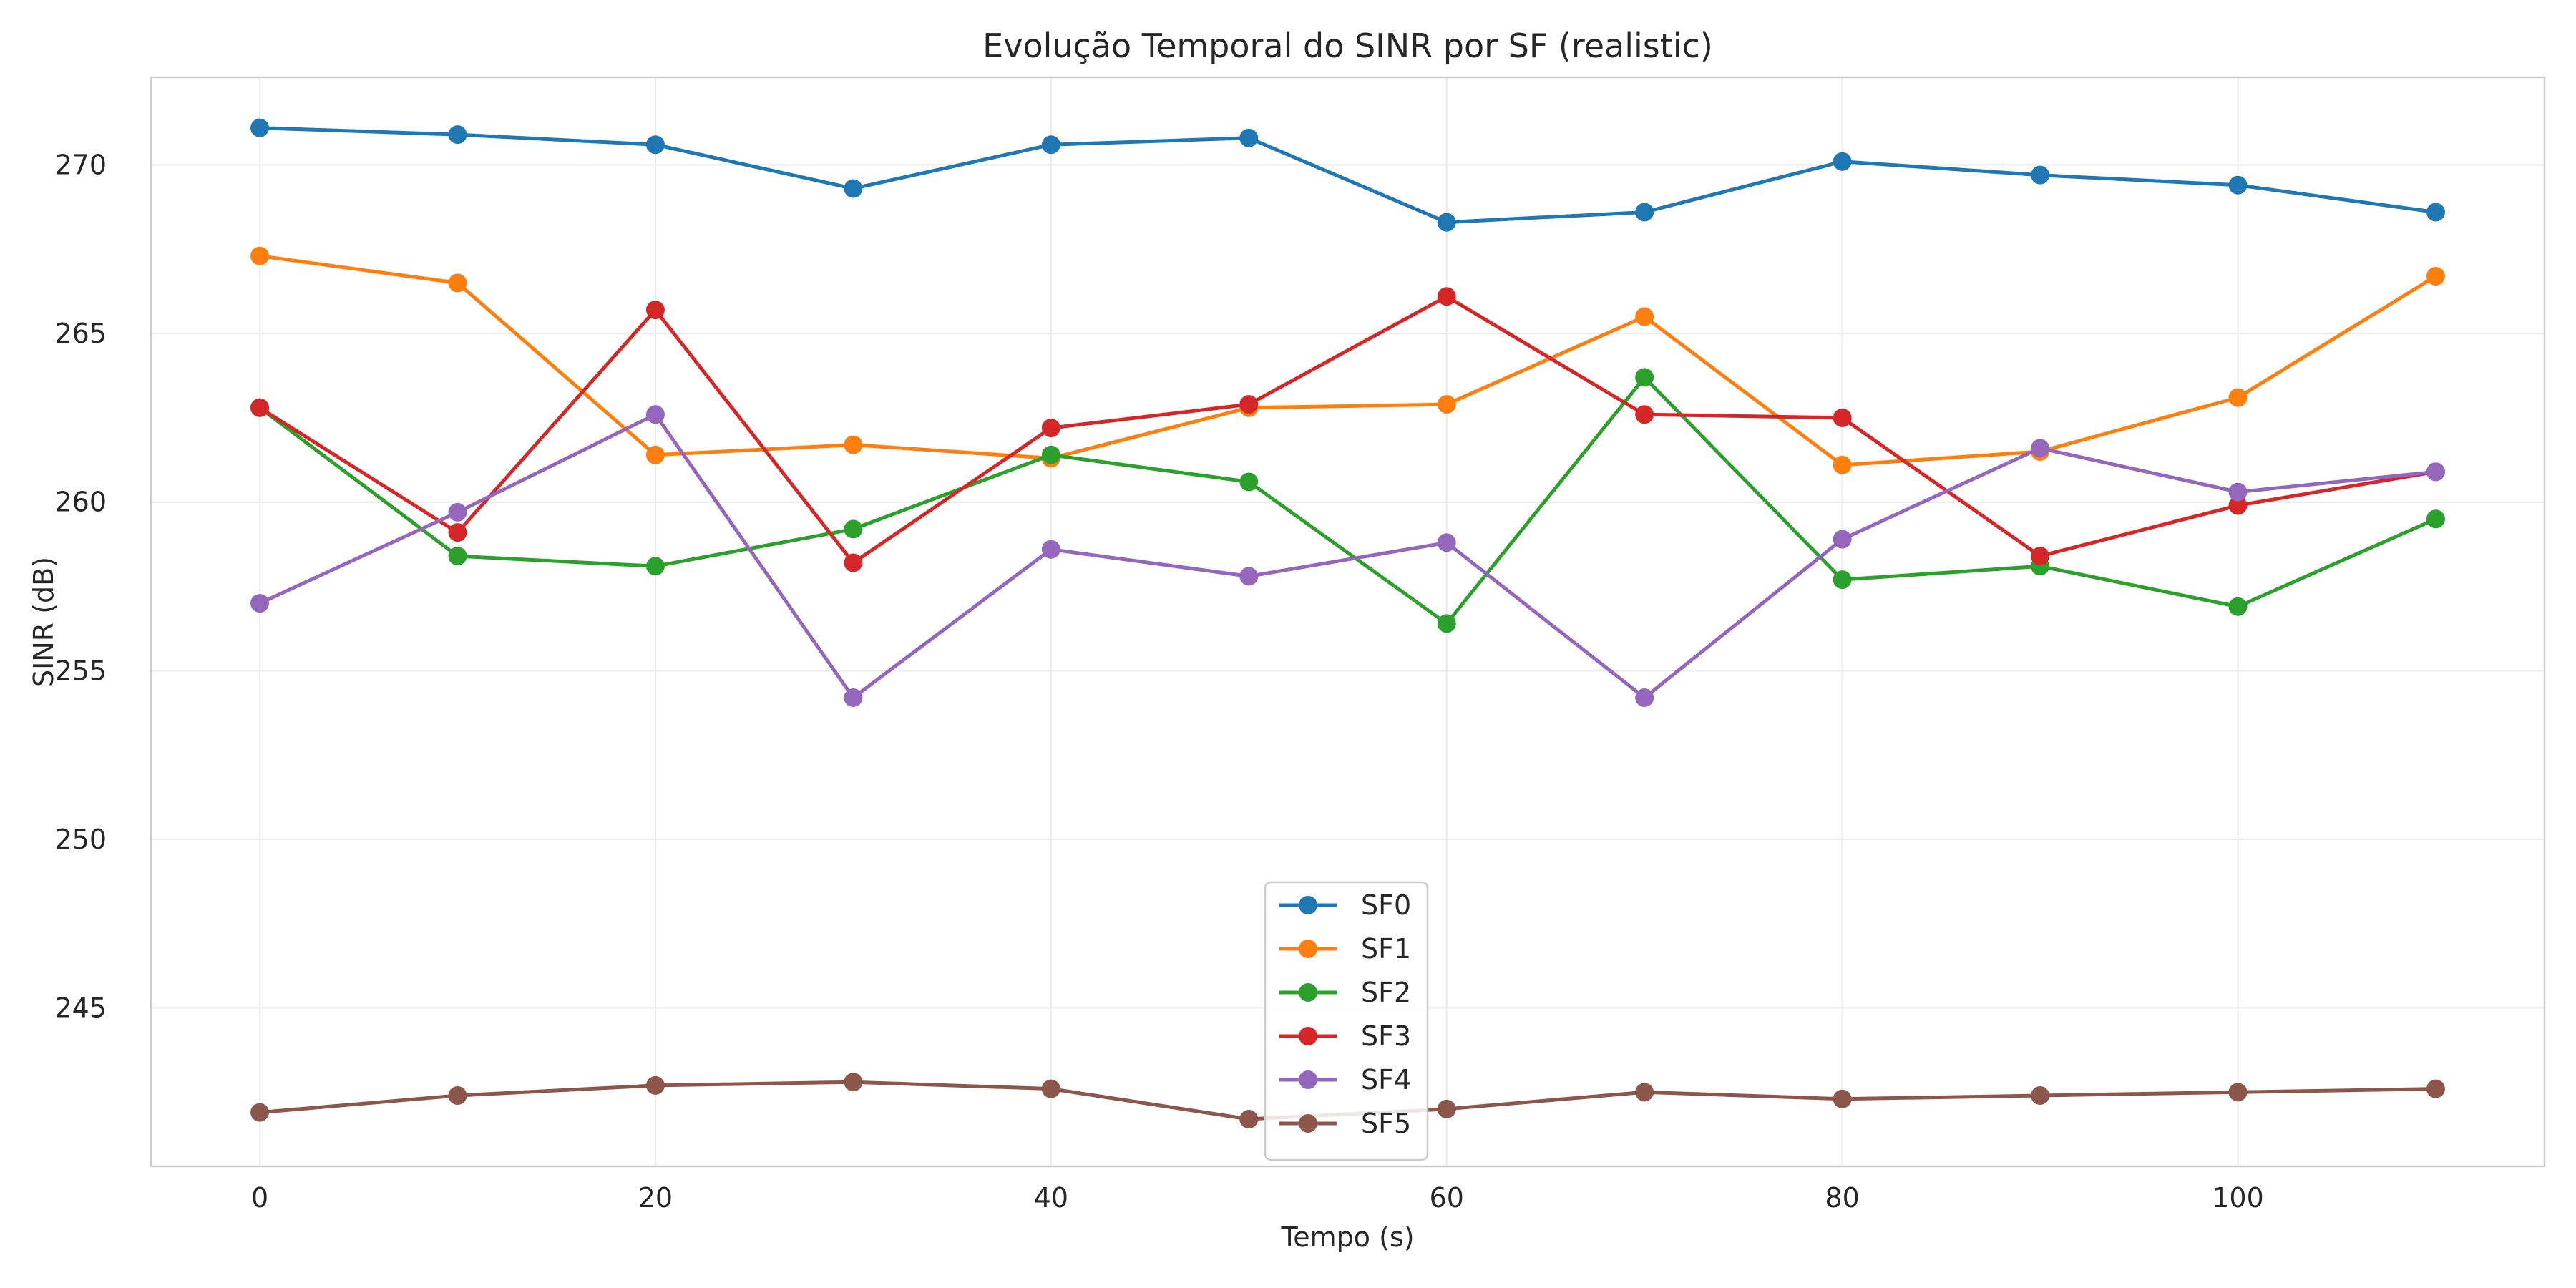 This screenshot has height=1288, width=2576. What do you see at coordinates (1386, 1123) in the screenshot?
I see `legend-label-SF5: SF5` at bounding box center [1386, 1123].